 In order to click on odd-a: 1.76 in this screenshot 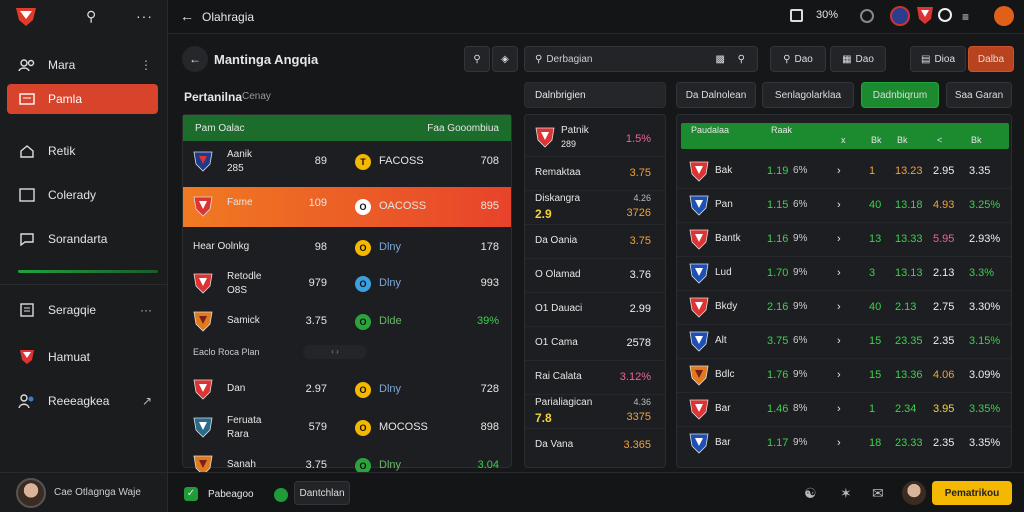, I will do `click(778, 375)`.